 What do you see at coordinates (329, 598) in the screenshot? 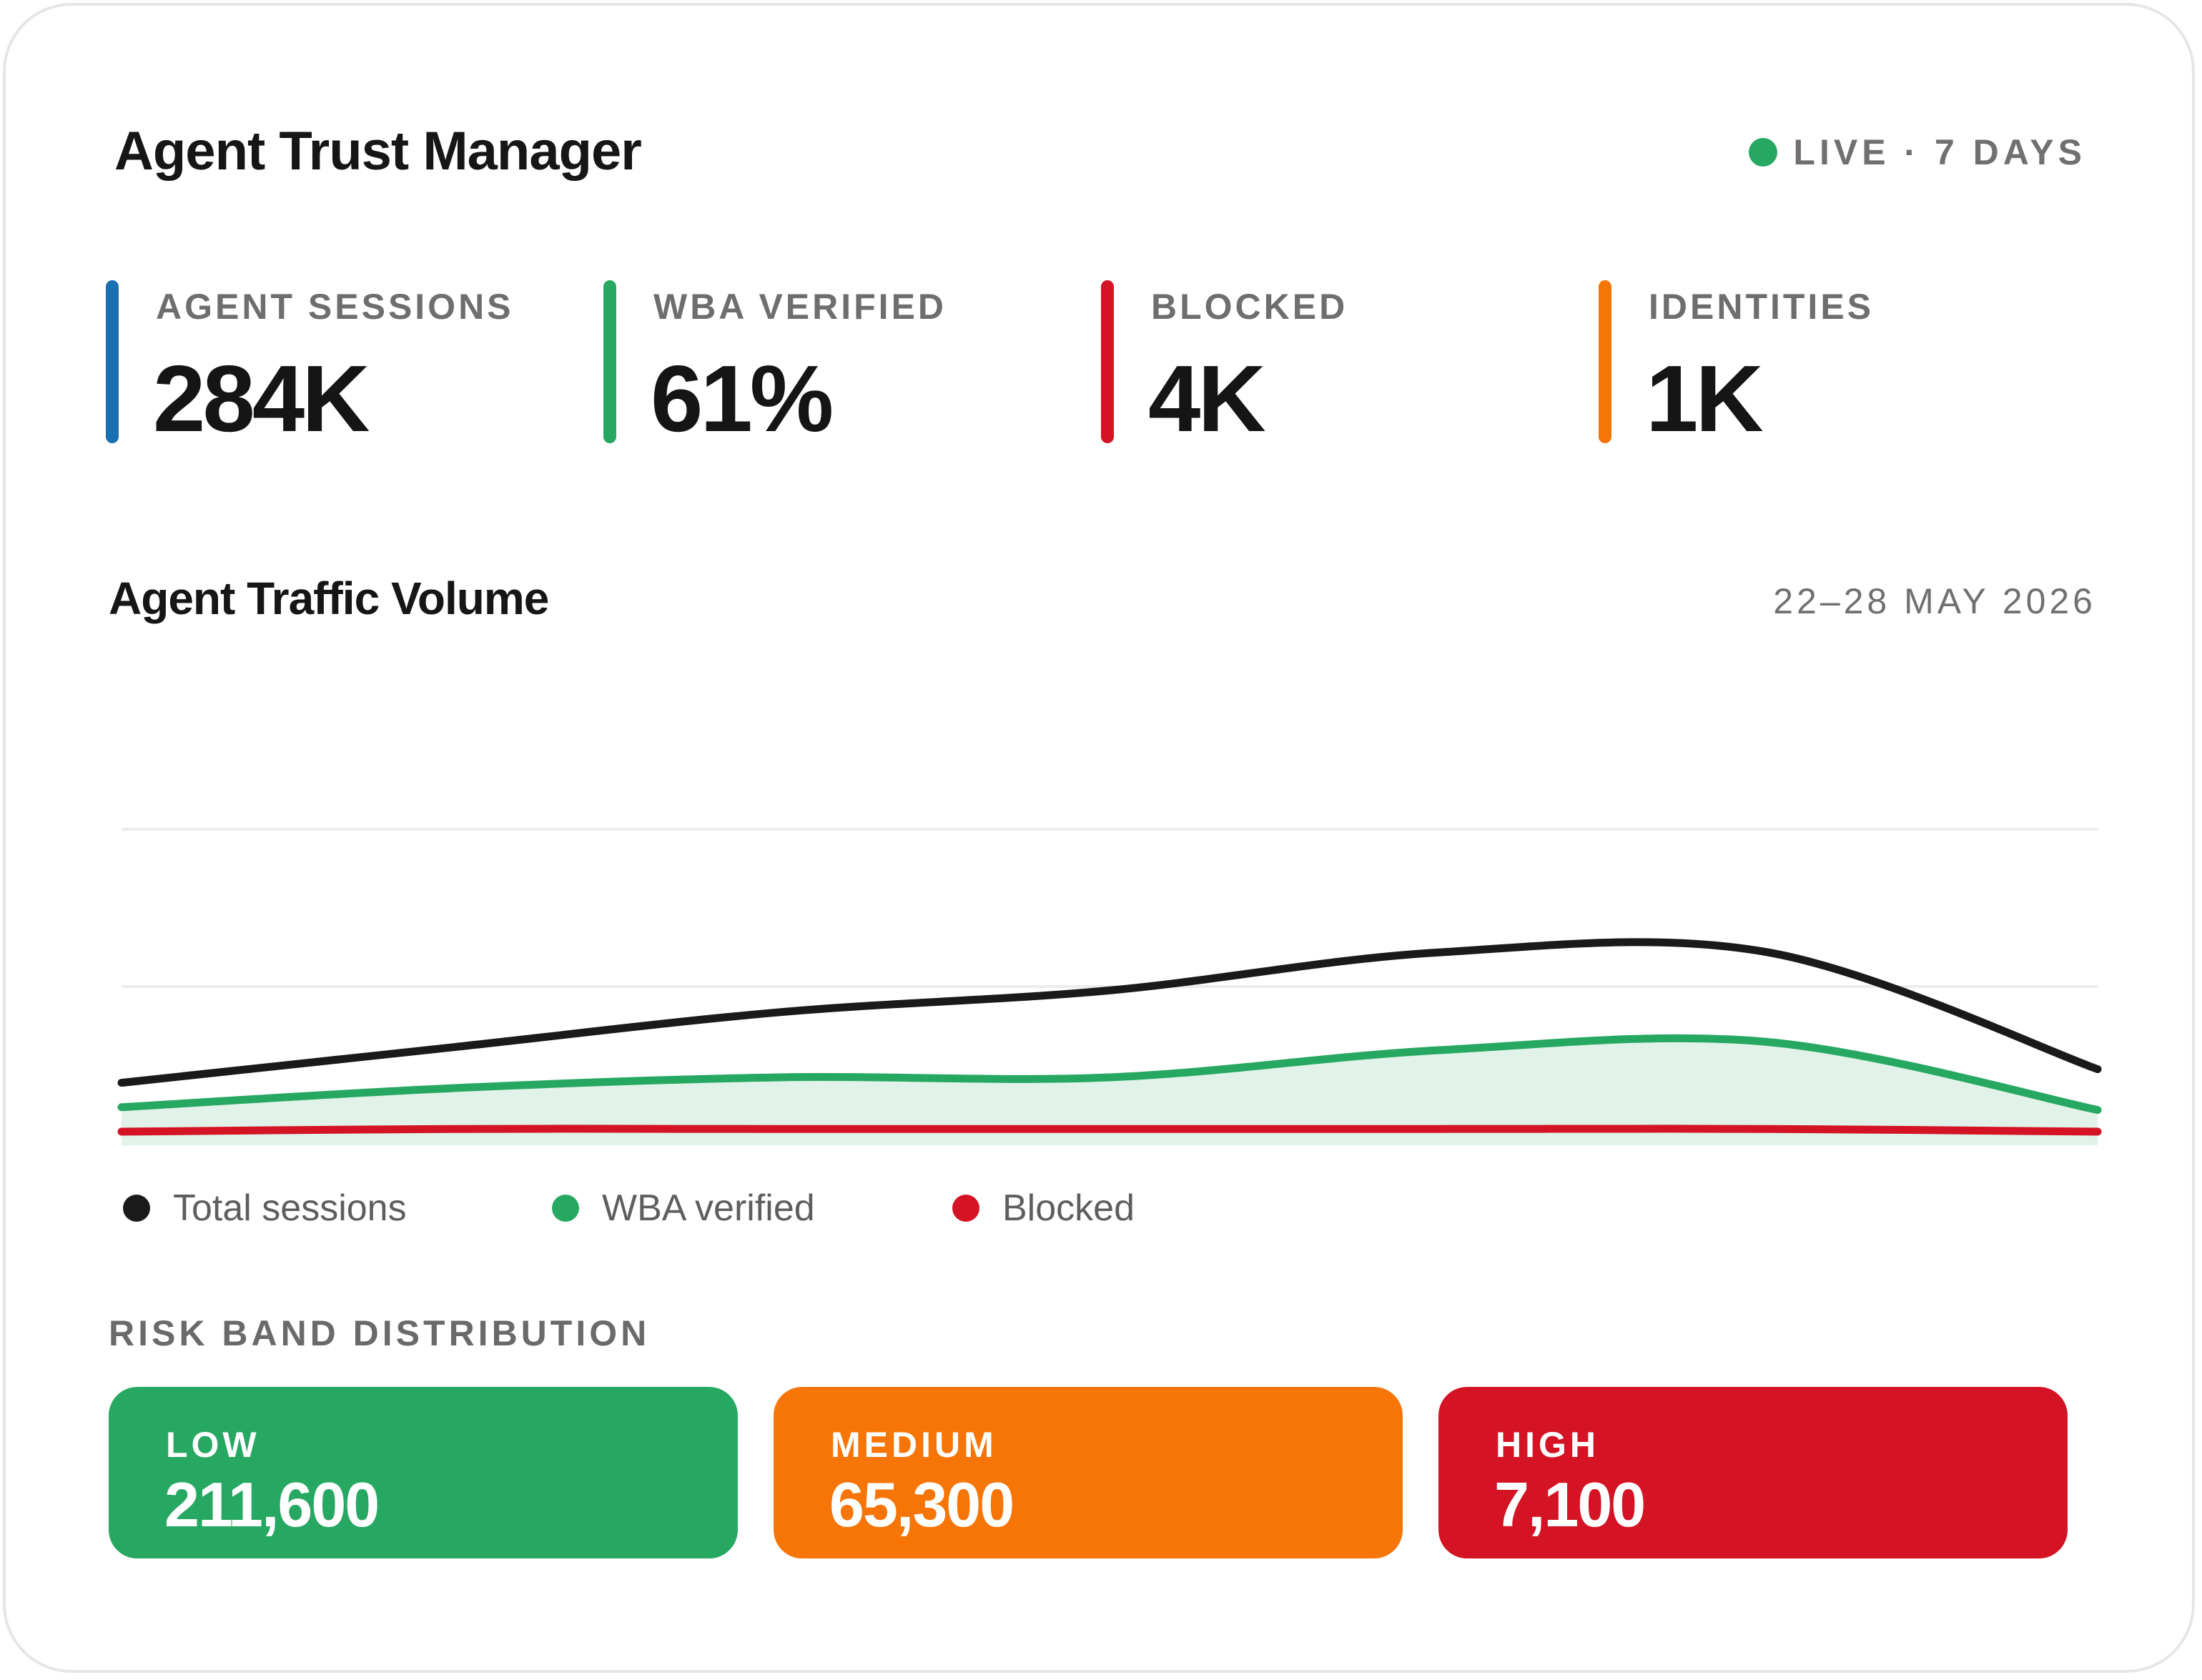
I see `chart-title: Agent Traffic Volume` at bounding box center [329, 598].